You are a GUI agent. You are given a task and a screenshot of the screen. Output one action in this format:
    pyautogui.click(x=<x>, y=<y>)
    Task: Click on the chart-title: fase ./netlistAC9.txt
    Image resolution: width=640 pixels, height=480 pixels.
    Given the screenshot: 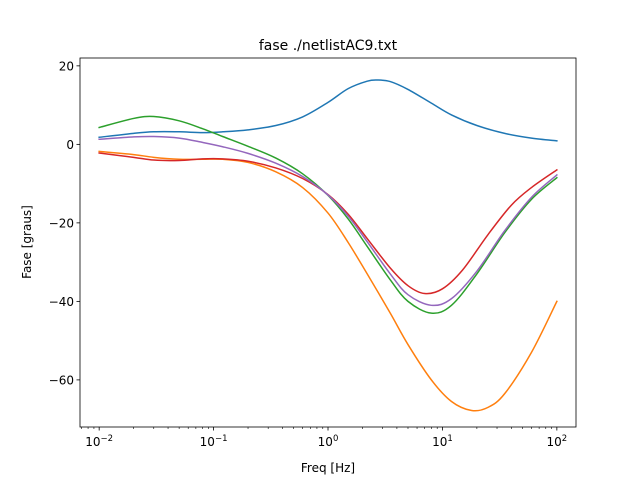 What is the action you would take?
    pyautogui.click(x=328, y=46)
    